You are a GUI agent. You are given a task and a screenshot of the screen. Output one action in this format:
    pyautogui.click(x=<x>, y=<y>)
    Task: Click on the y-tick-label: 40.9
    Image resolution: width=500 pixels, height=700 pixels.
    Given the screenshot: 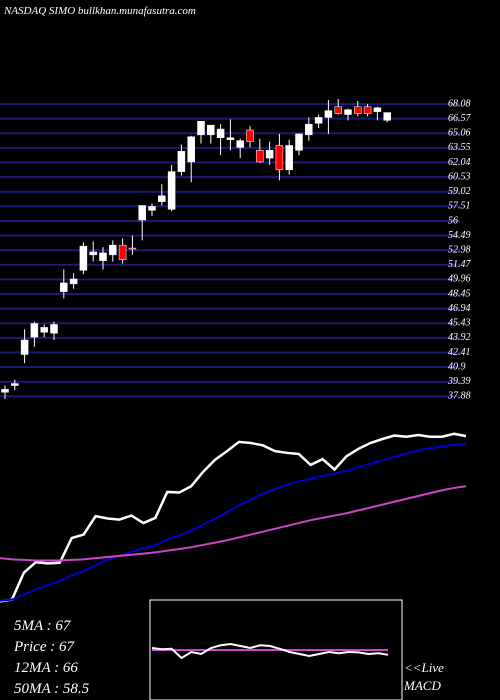 What is the action you would take?
    pyautogui.click(x=457, y=366)
    